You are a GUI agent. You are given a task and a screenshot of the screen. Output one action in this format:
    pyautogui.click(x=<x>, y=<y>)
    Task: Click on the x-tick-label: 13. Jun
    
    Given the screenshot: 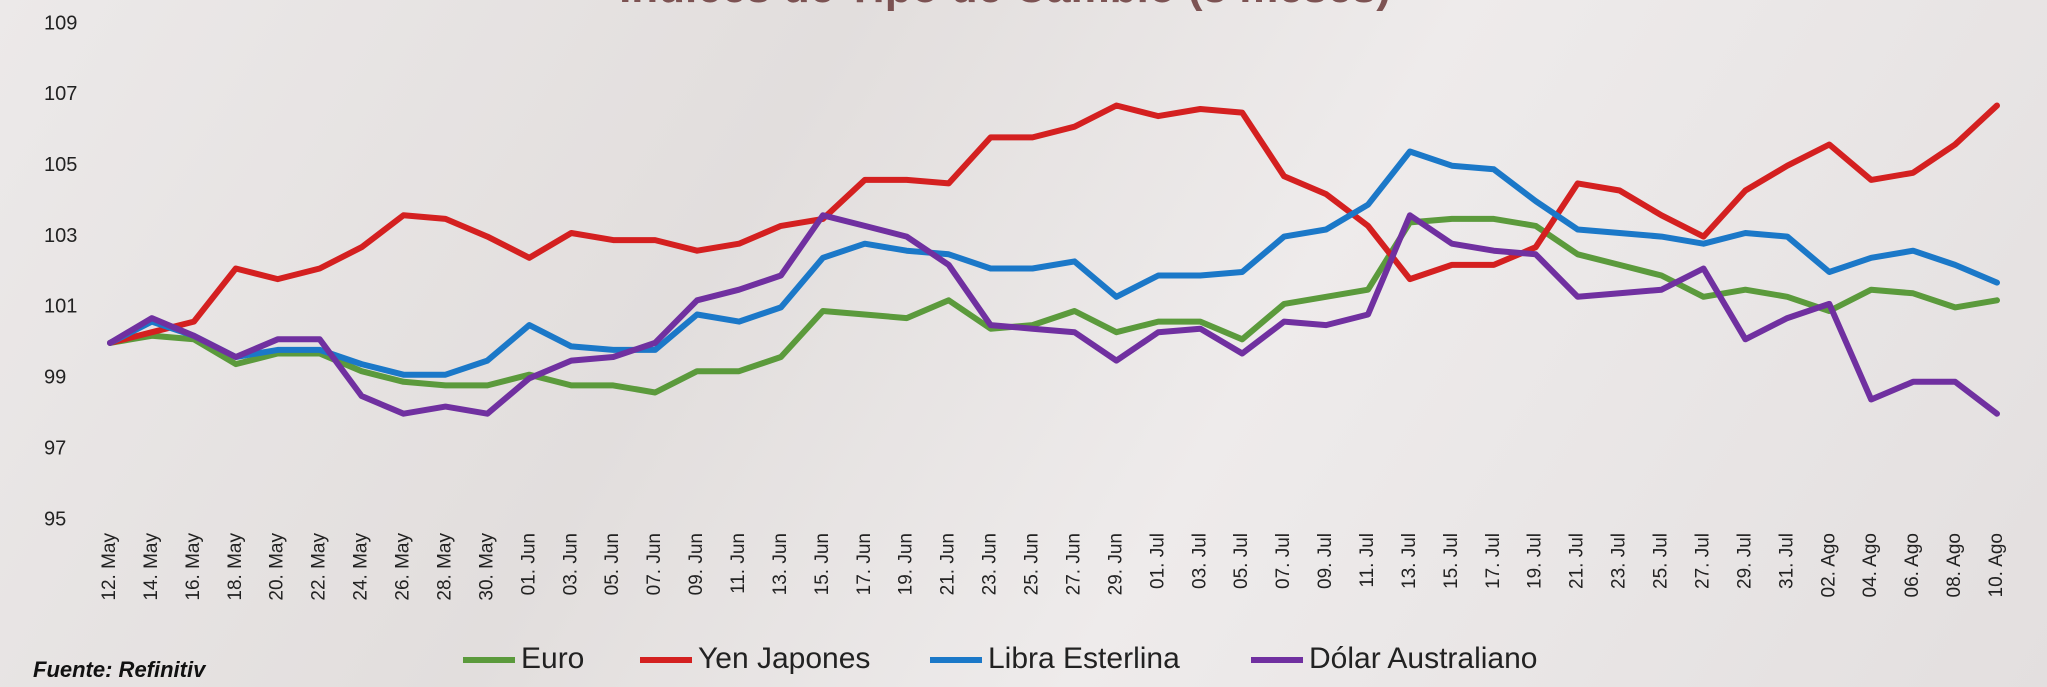 What is the action you would take?
    pyautogui.click(x=780, y=564)
    